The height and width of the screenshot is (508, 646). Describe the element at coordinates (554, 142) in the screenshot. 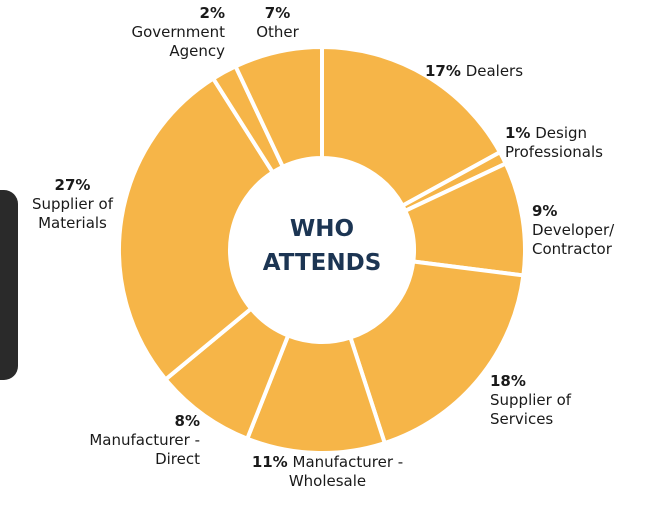

I see `category-label: Design Professionals` at that location.